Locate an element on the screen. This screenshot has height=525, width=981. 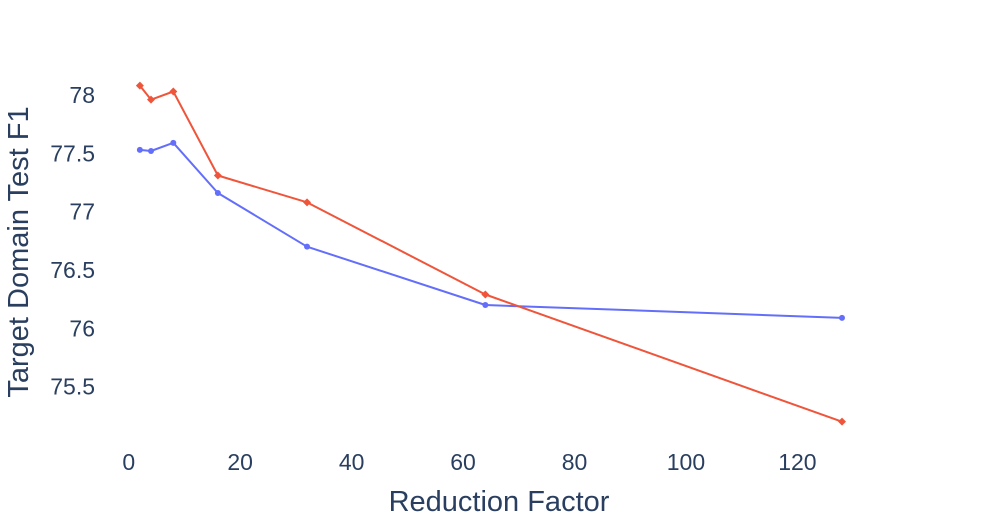
x-tick-label: 20 is located at coordinates (240, 462).